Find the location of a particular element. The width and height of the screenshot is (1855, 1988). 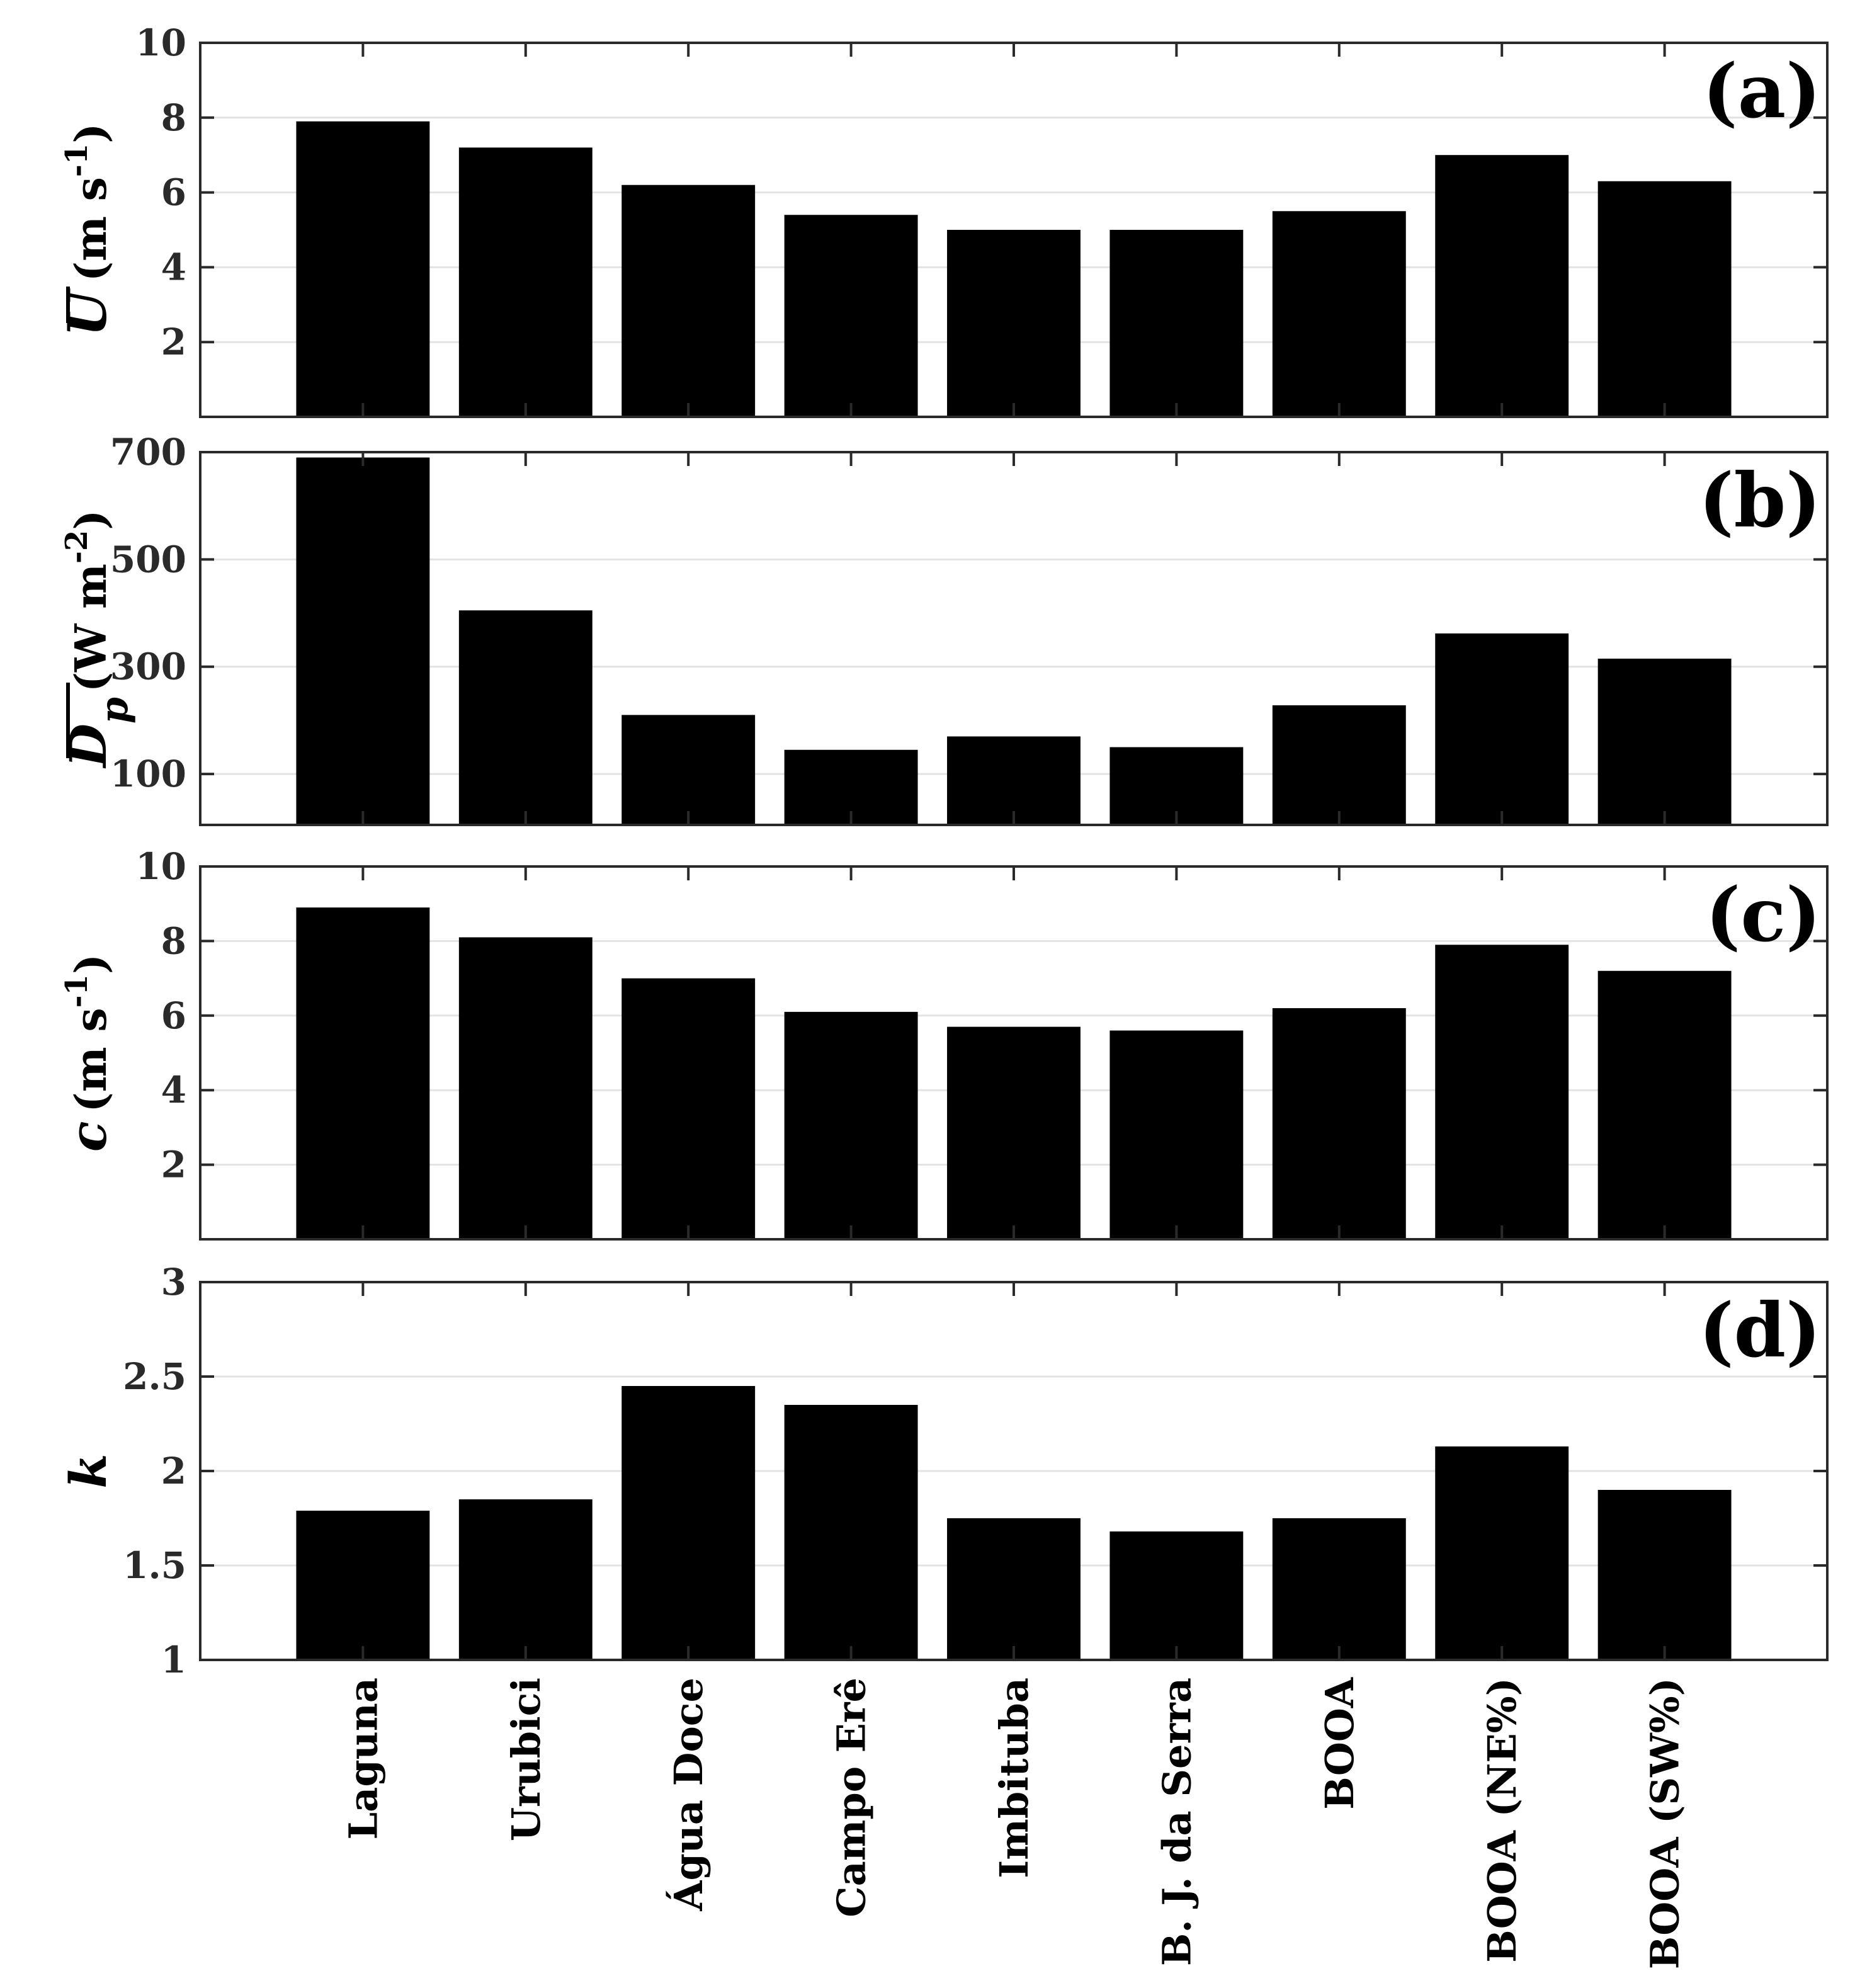

panel-label: (a) is located at coordinates (1762, 91).